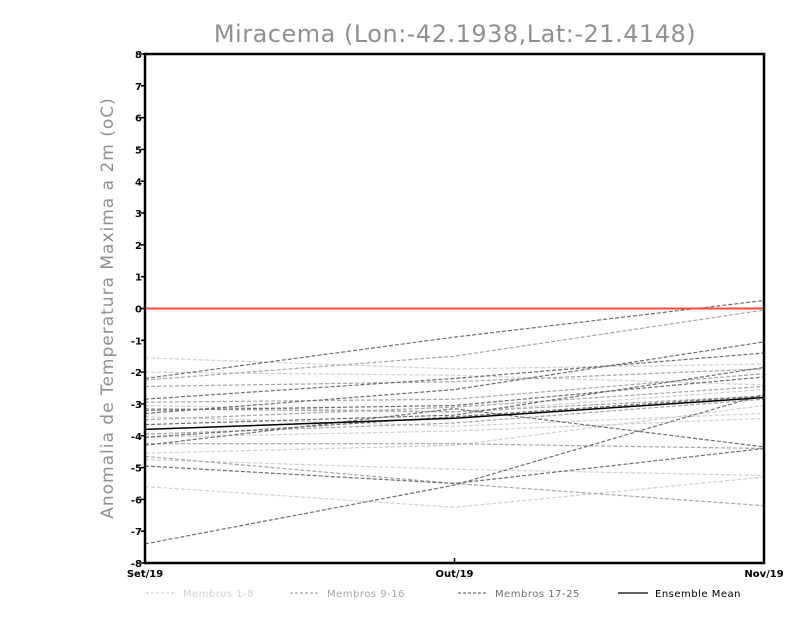 The image size is (800, 618). Describe the element at coordinates (136, 532) in the screenshot. I see `y-tick-label: -7` at that location.